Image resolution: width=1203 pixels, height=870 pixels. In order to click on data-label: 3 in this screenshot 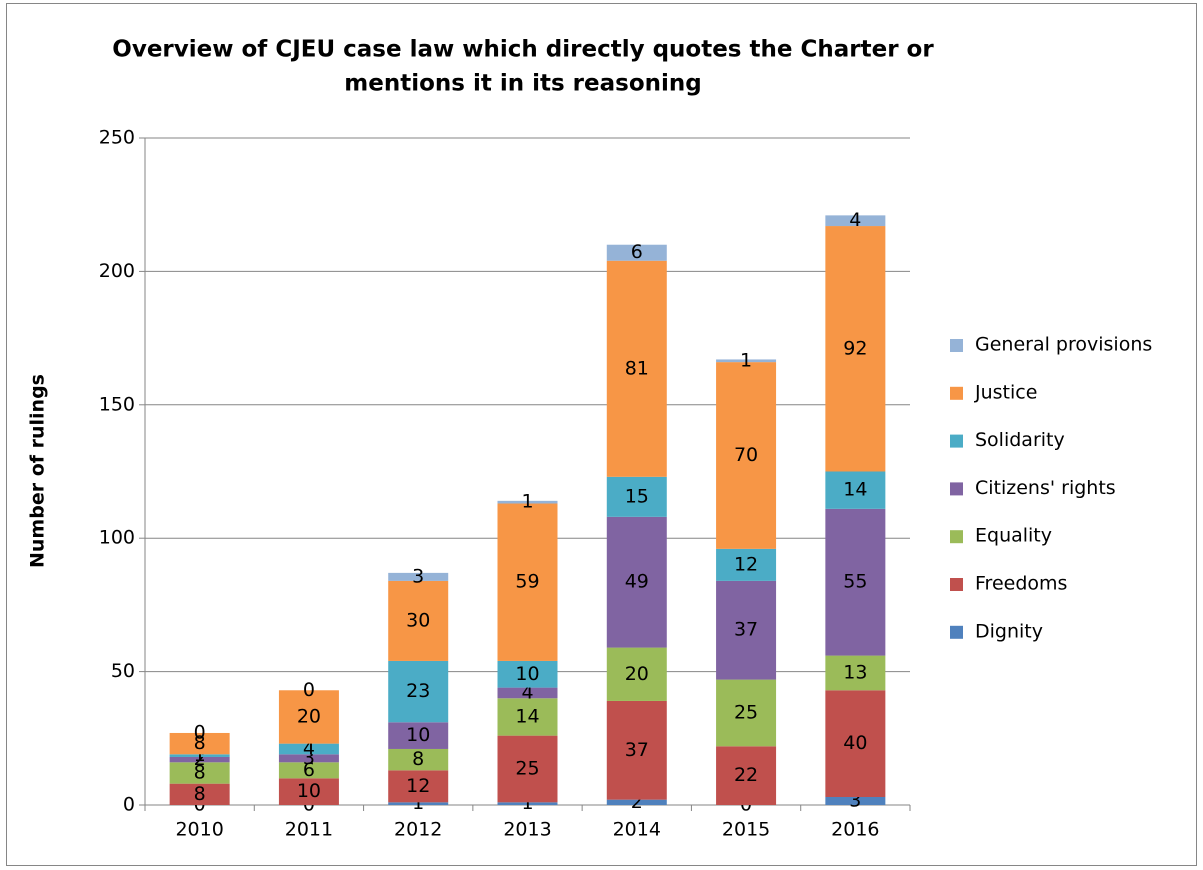, I will do `click(418, 576)`.